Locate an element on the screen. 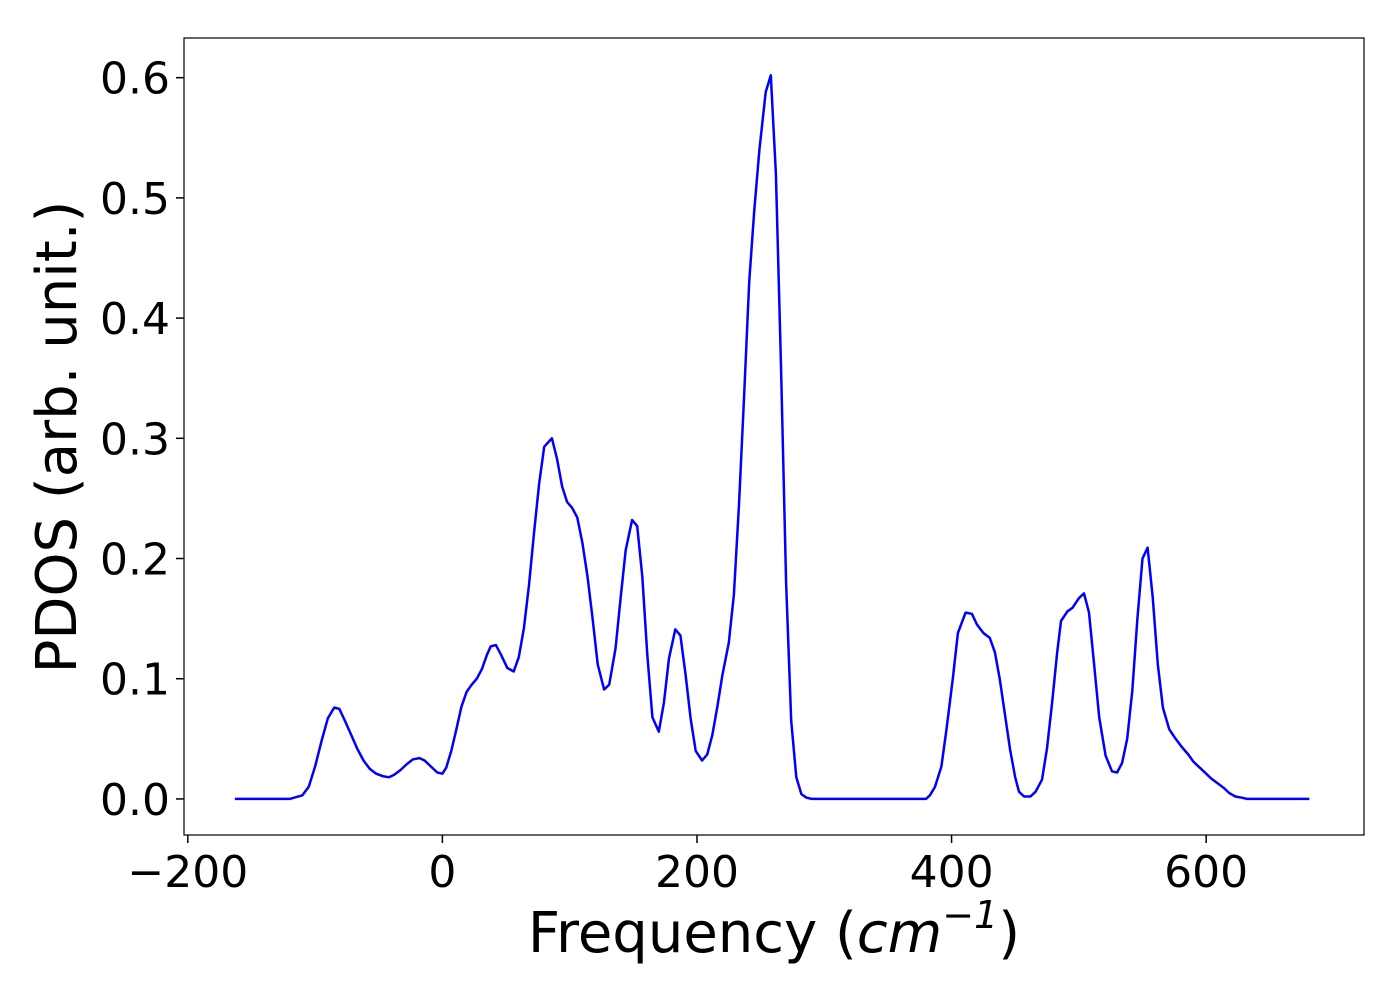  x-label-part: Frequency ( is located at coordinates (692, 933).